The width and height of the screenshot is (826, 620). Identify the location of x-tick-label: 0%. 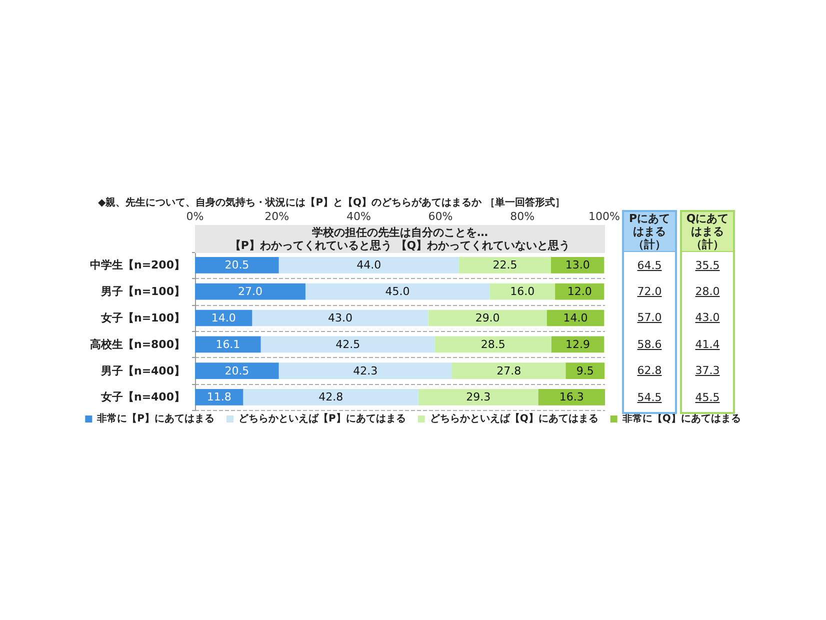
(195, 216).